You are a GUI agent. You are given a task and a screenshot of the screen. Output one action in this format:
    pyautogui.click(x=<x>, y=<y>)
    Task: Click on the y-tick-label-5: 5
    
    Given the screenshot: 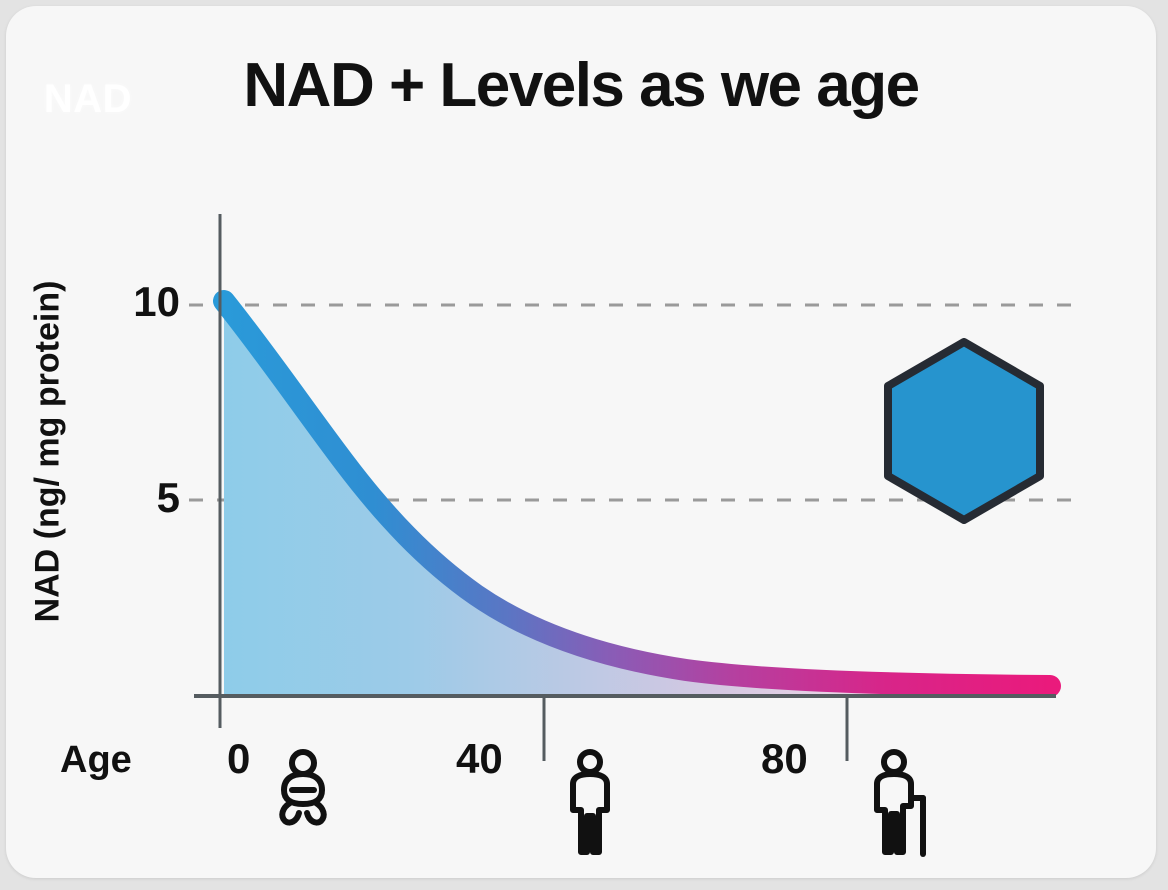 What is the action you would take?
    pyautogui.click(x=168, y=497)
    